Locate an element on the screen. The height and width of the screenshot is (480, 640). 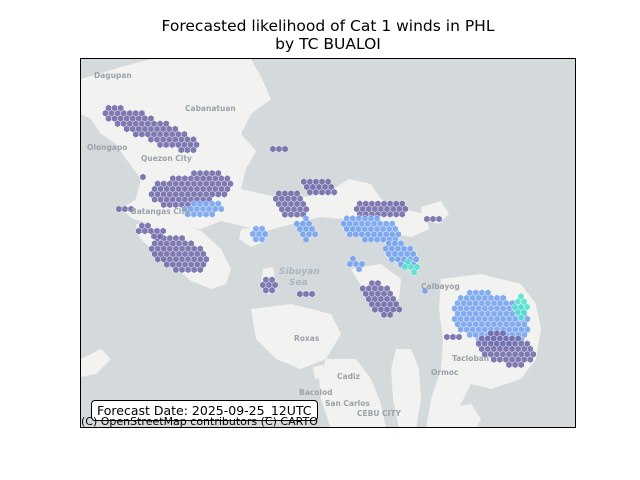
land-negros is located at coordinates (352, 393).